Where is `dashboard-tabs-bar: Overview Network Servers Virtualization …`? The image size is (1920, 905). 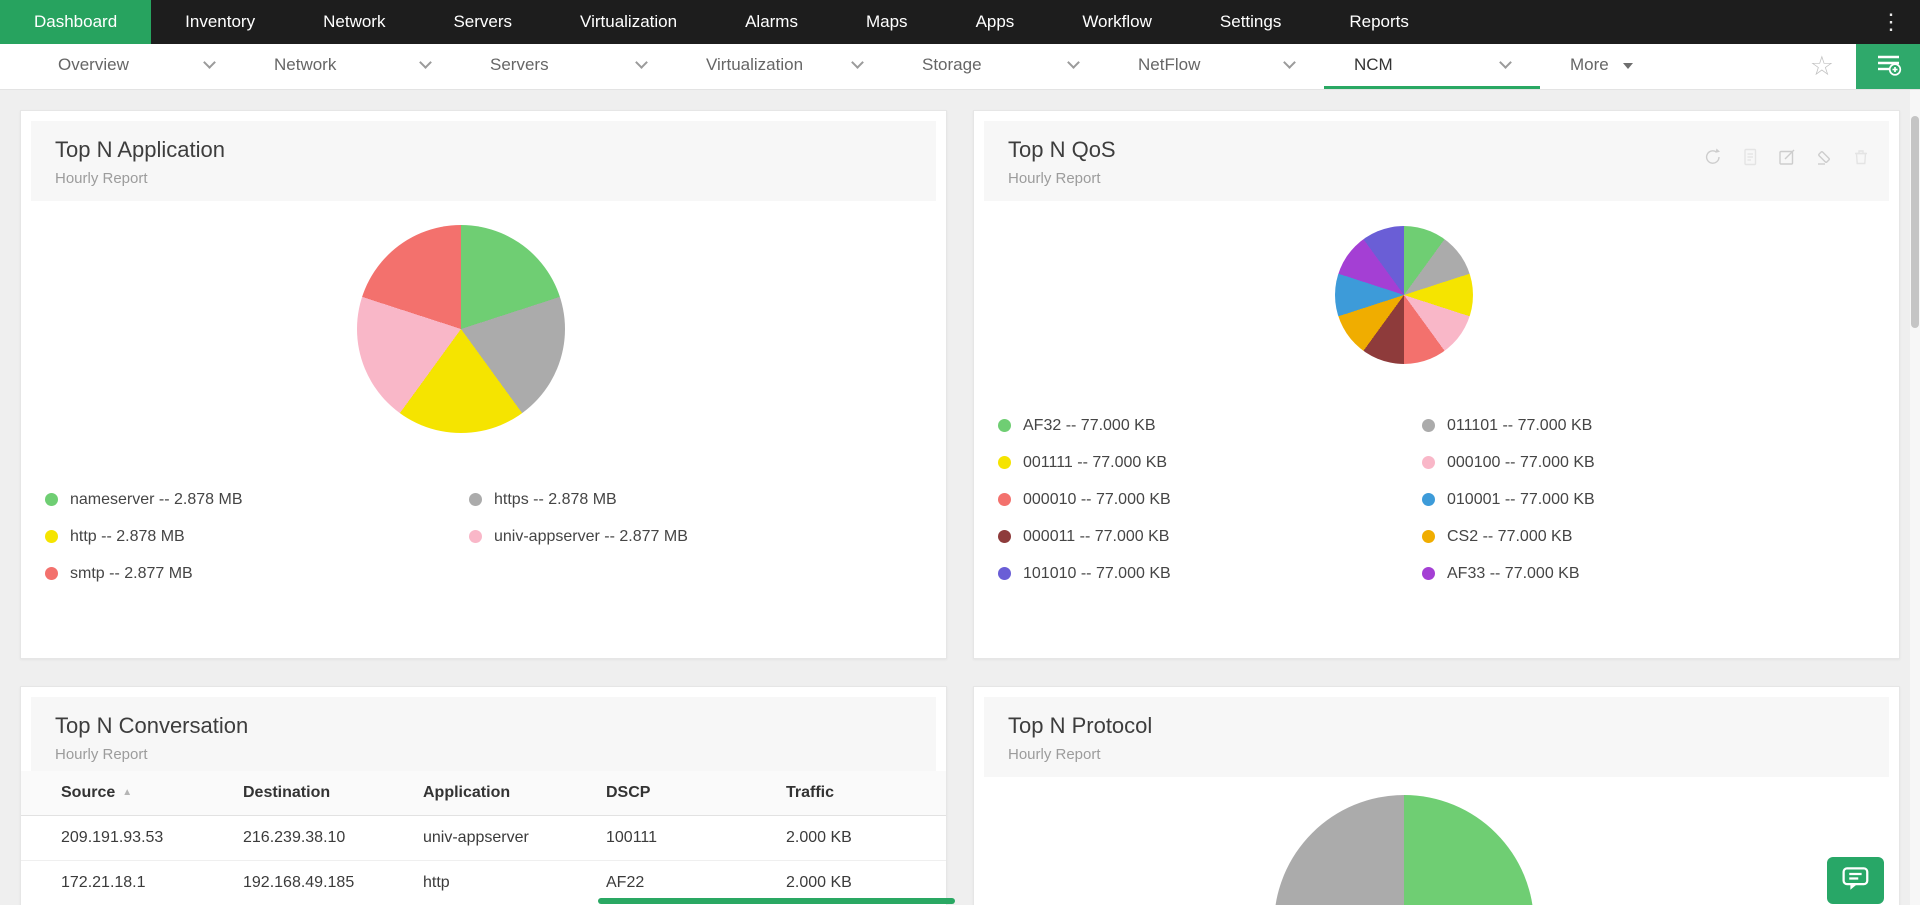 dashboard-tabs-bar: Overview Network Servers Virtualization … is located at coordinates (960, 67).